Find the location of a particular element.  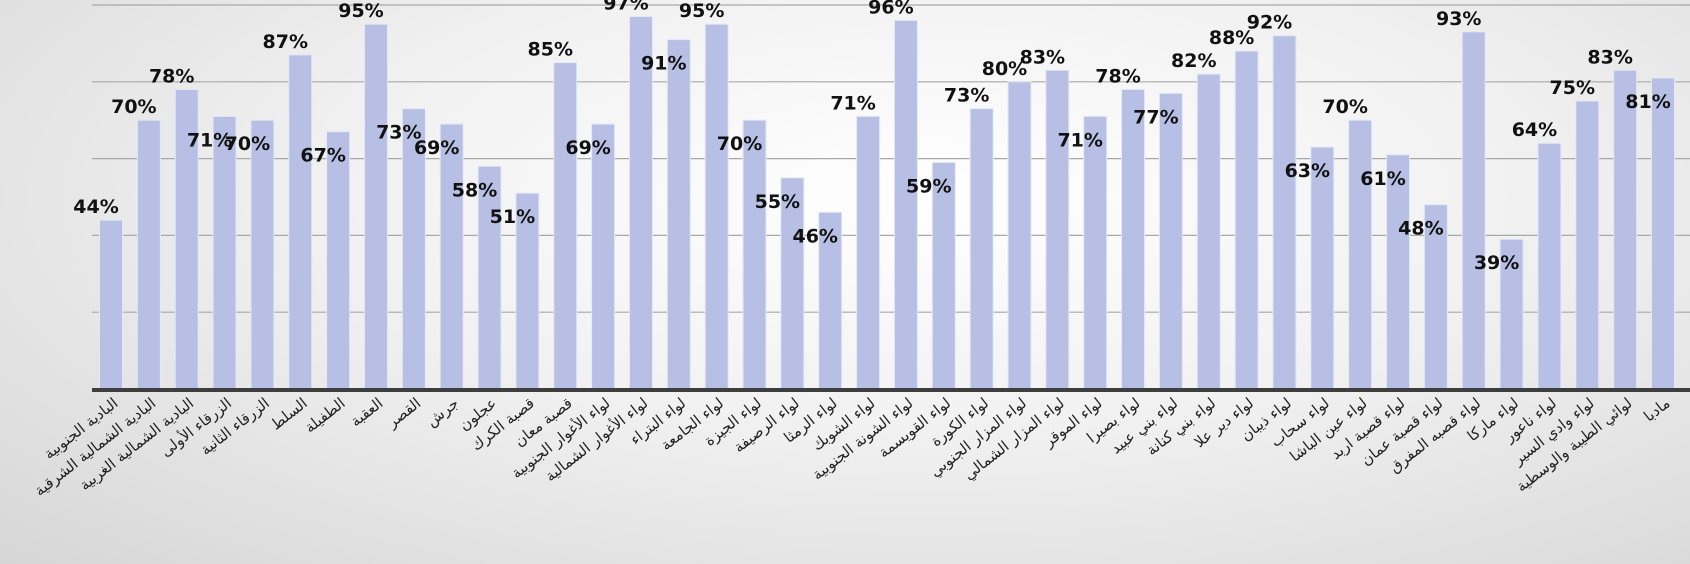

data-label: 97% is located at coordinates (625, 7).